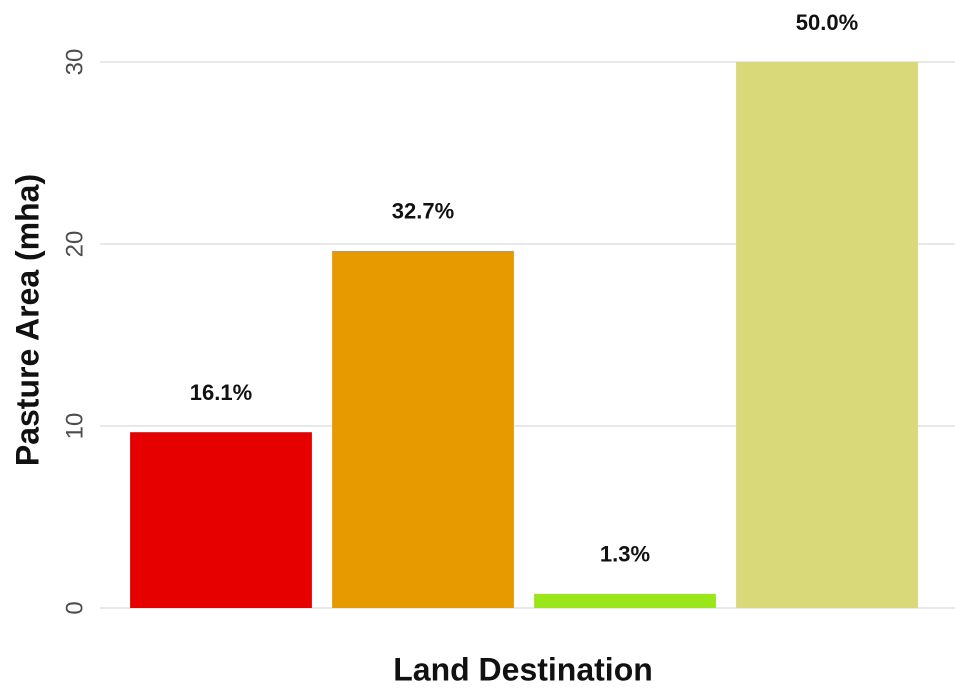 This screenshot has width=955, height=688. Describe the element at coordinates (423, 211) in the screenshot. I see `data-label: 32.7%` at that location.